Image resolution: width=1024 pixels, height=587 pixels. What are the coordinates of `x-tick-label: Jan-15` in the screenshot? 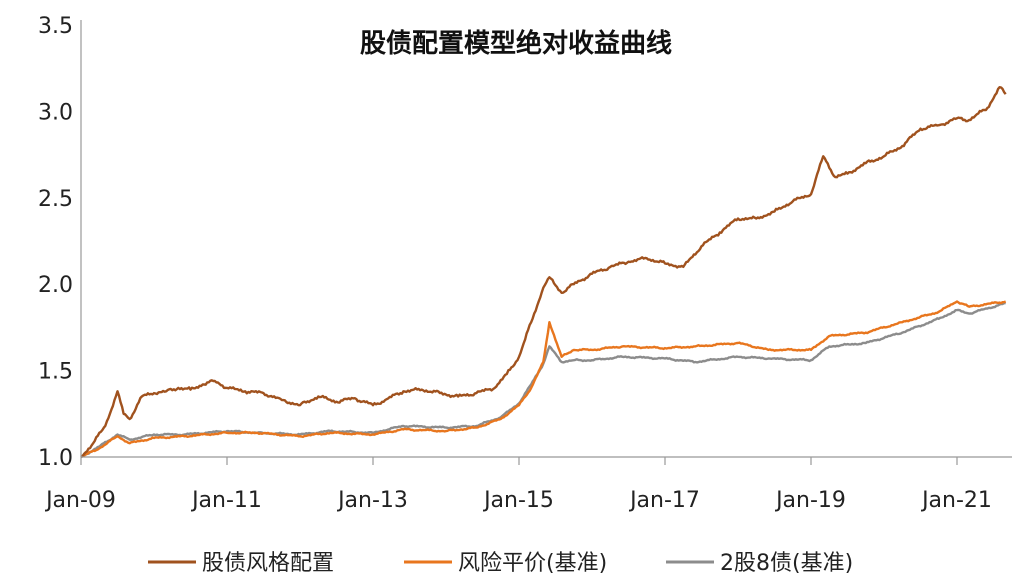 It's located at (518, 500).